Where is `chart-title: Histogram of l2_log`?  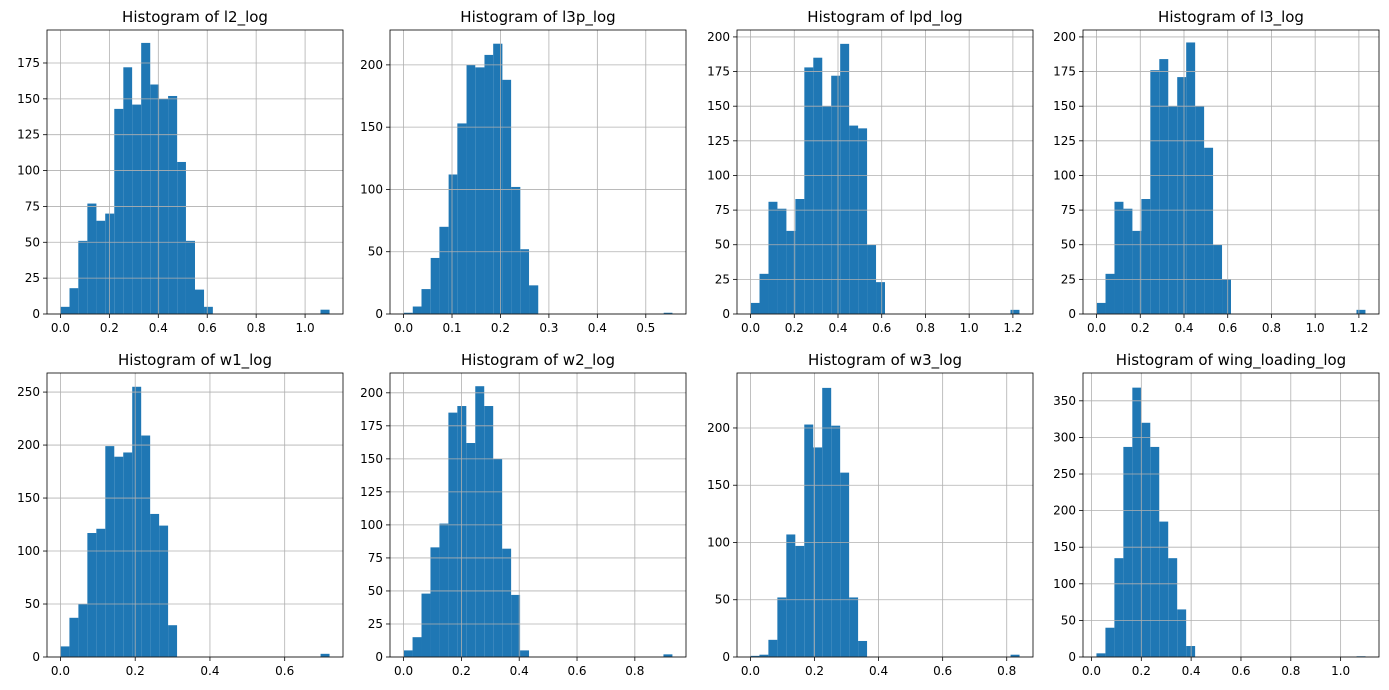
chart-title: Histogram of l2_log is located at coordinates (195, 17).